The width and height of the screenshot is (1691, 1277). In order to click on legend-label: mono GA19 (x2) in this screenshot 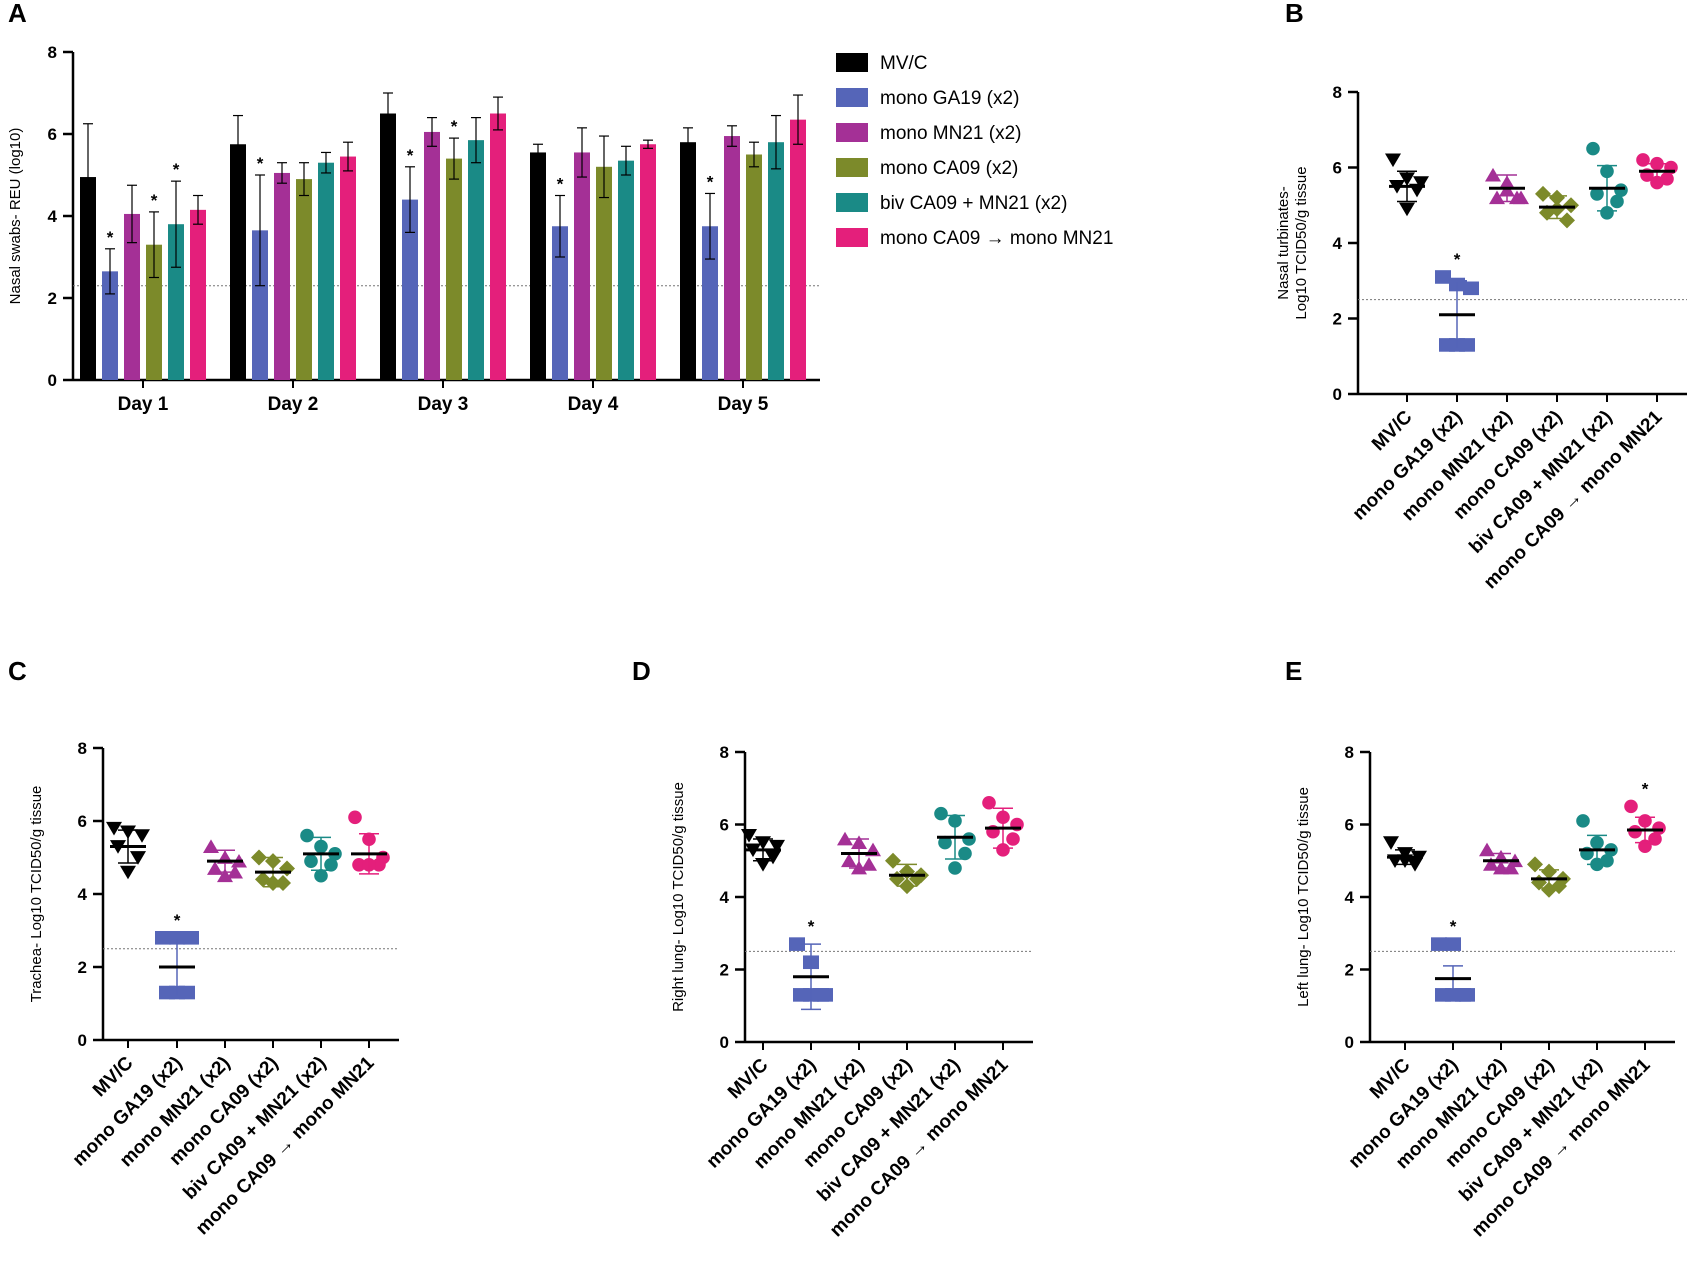, I will do `click(949, 98)`.